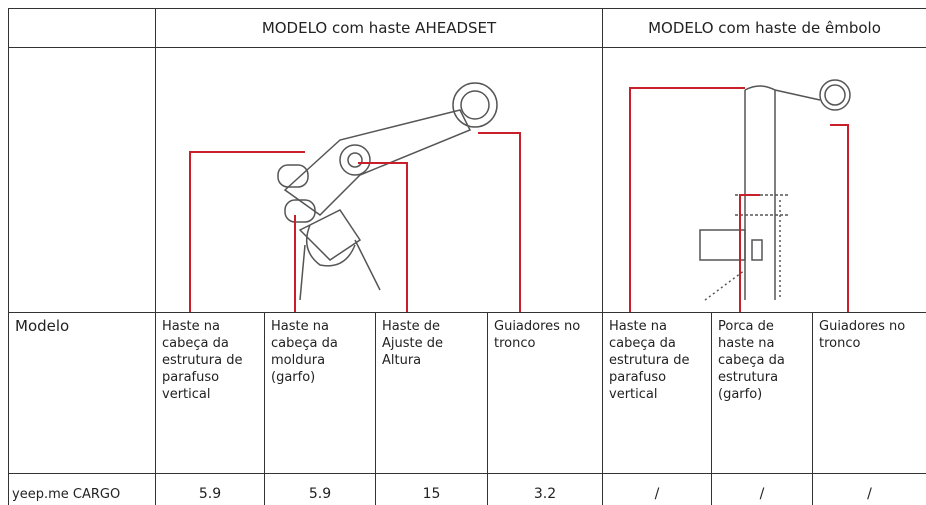  What do you see at coordinates (82, 180) in the screenshot?
I see `empty-cell` at bounding box center [82, 180].